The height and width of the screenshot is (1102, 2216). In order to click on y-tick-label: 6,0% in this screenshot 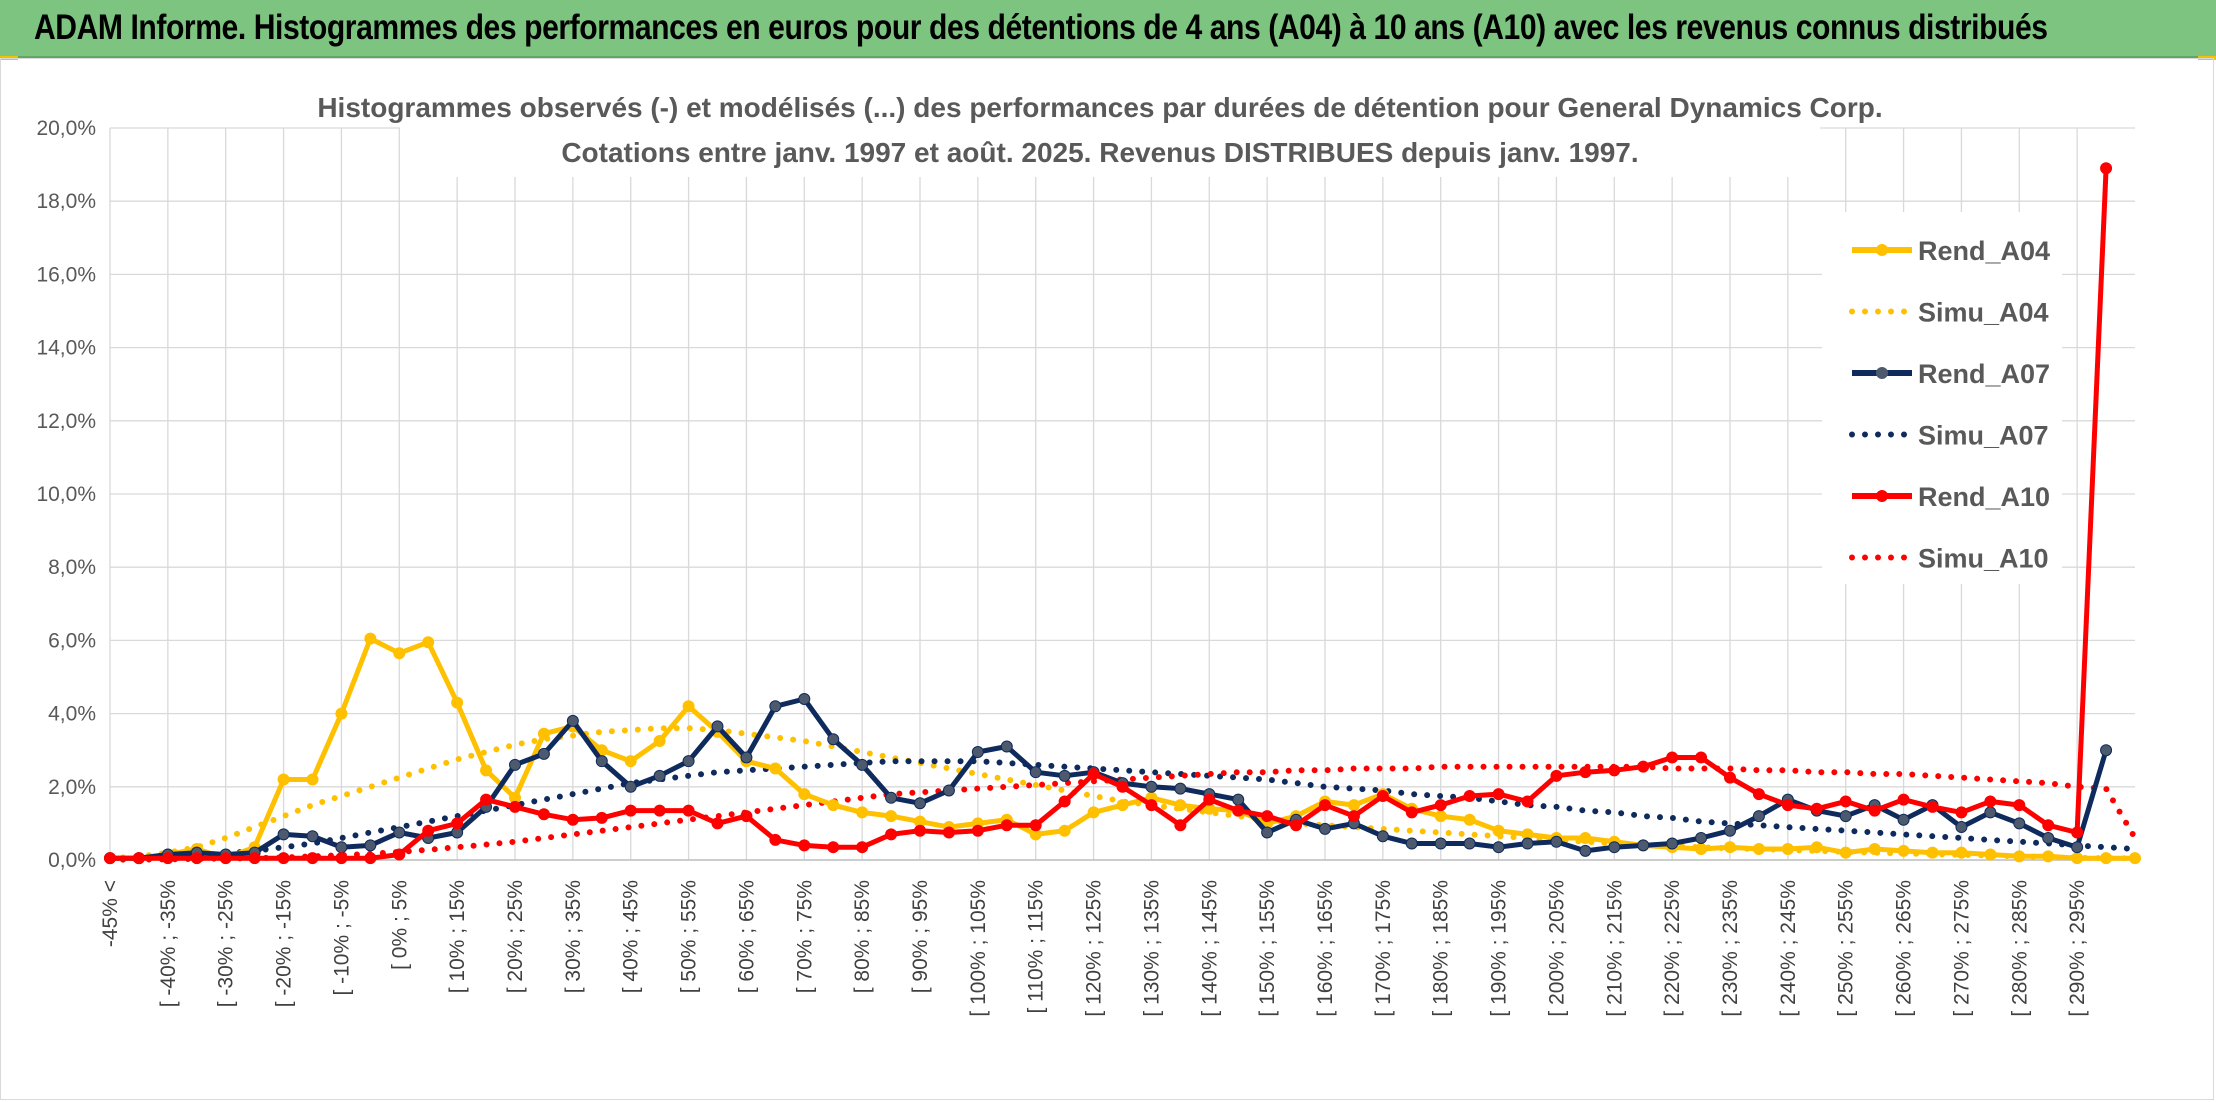, I will do `click(72, 640)`.